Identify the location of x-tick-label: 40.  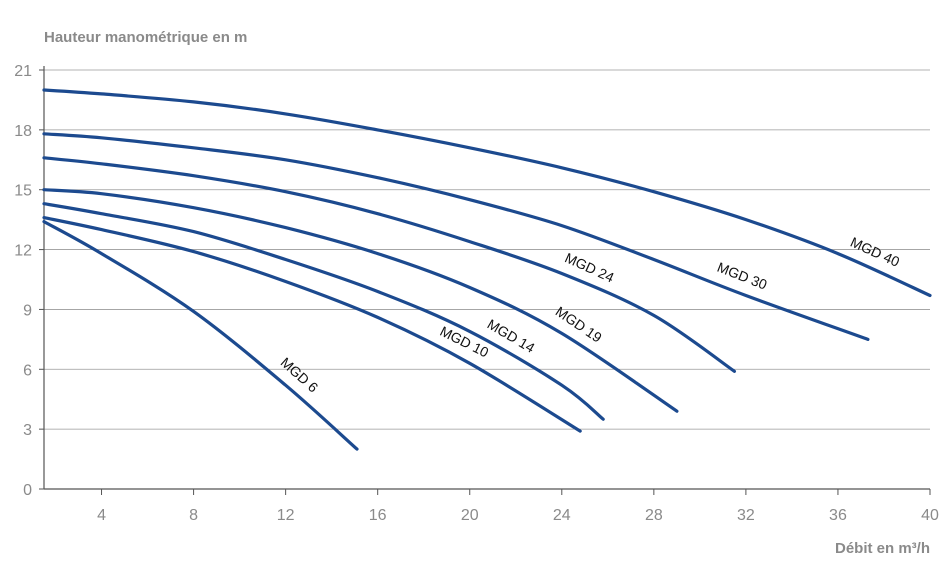
(930, 515).